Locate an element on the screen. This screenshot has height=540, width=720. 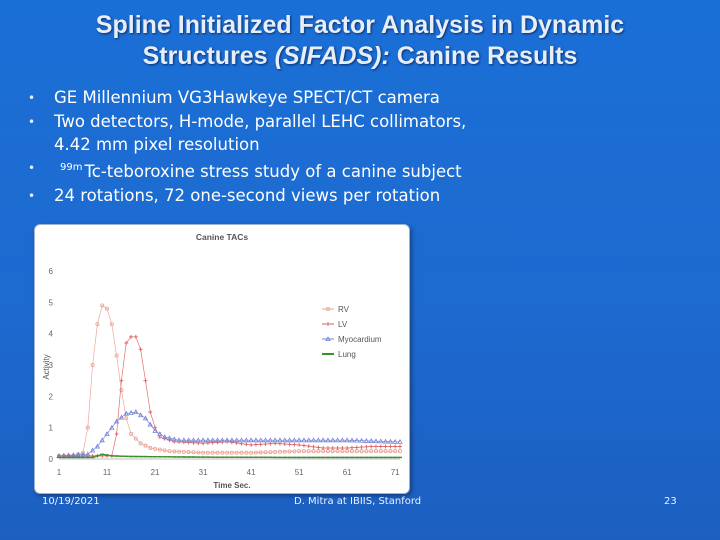
bullet-text: GE Millennium VG3Hawkeye SPECT/CT camera is located at coordinates (247, 97).